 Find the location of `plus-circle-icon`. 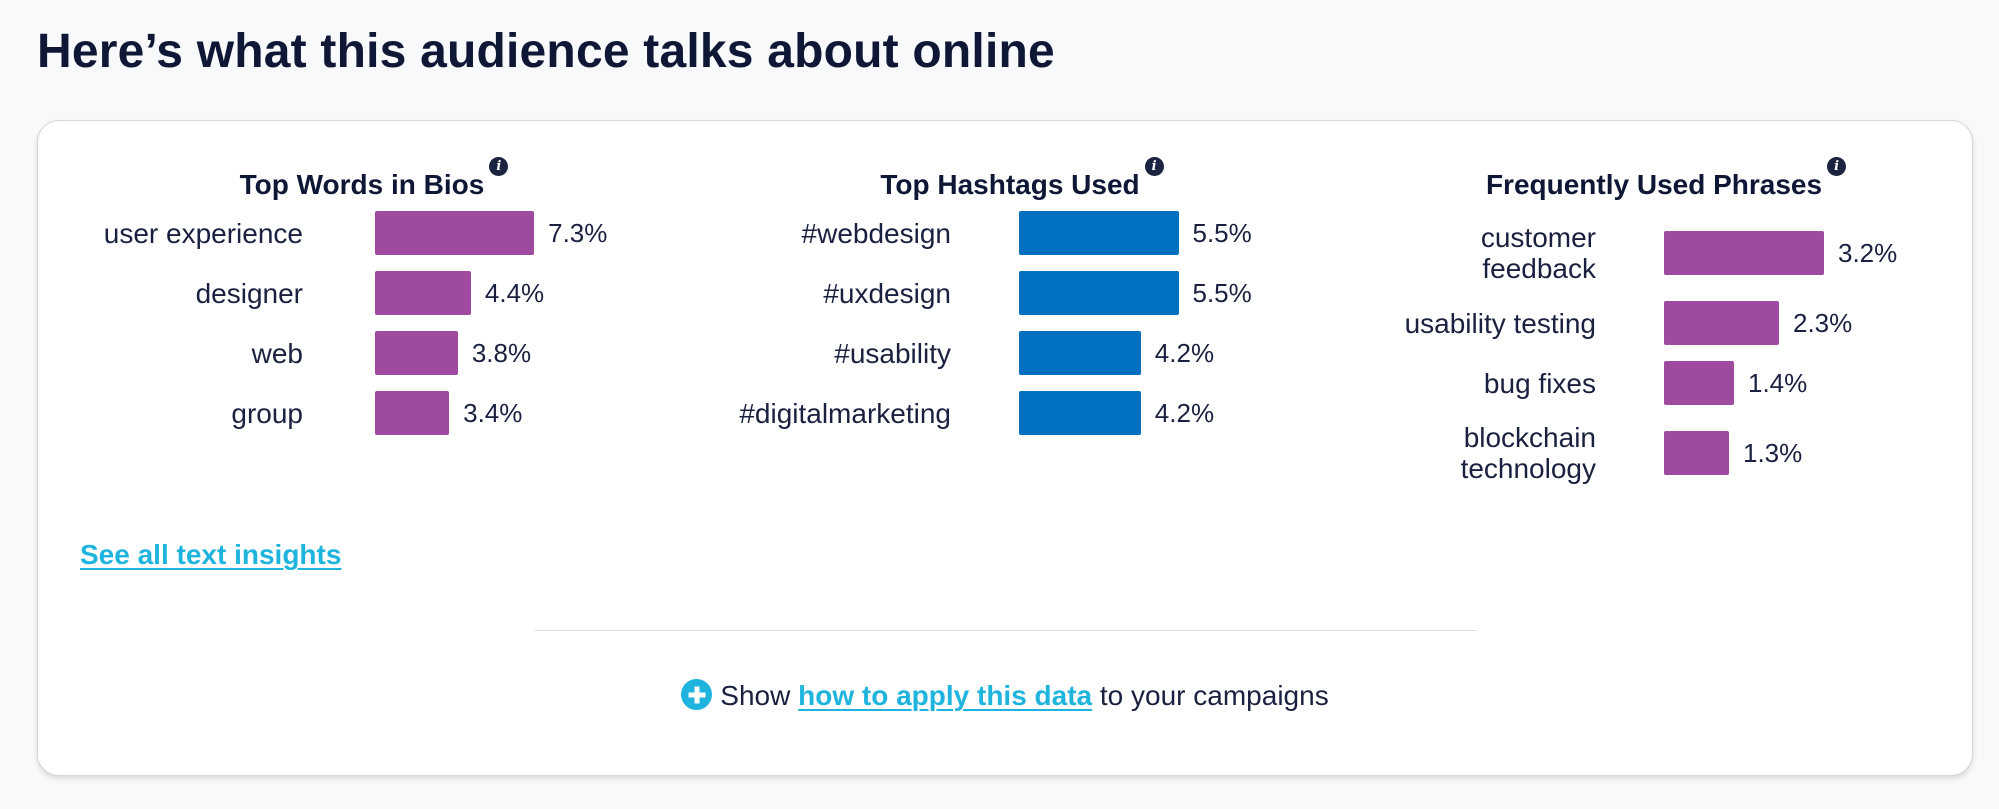

plus-circle-icon is located at coordinates (697, 694).